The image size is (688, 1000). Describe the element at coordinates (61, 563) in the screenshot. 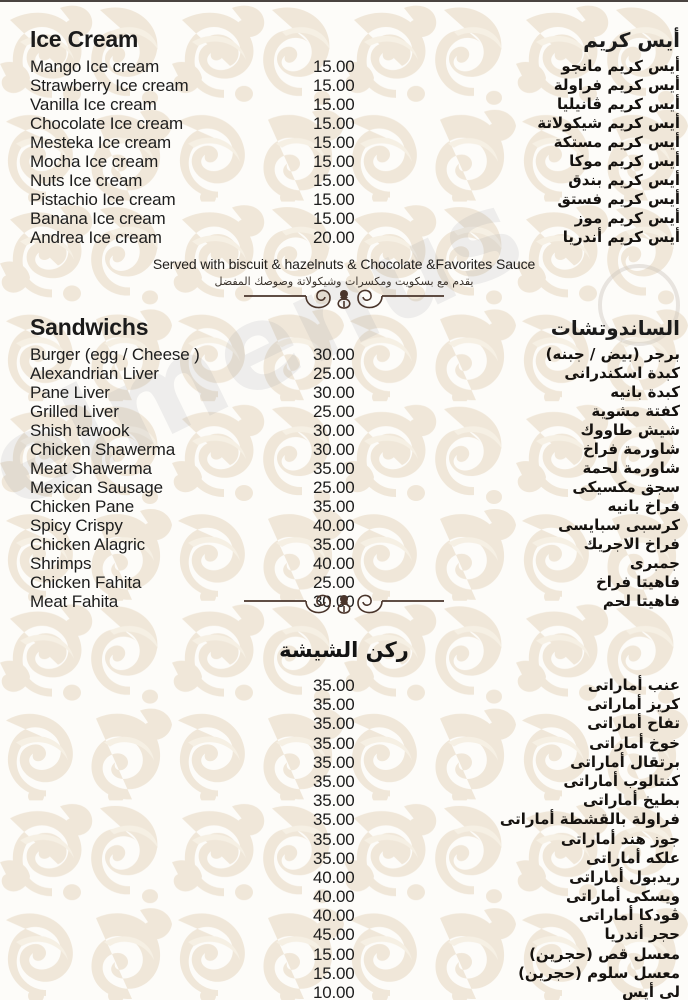

I see `menu-item-name-en: Shrimps` at that location.